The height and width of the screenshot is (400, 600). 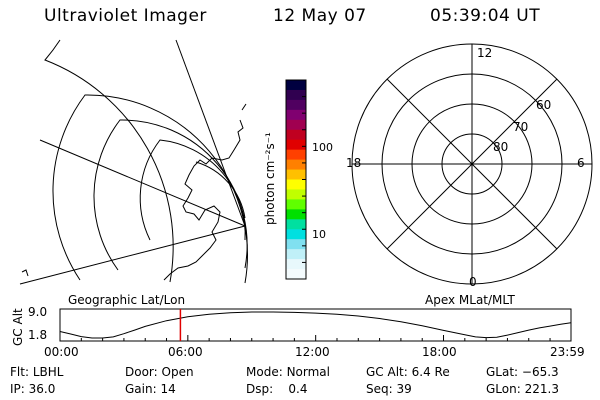 What do you see at coordinates (581, 163) in the screenshot?
I see `mlt-label-right: 6` at bounding box center [581, 163].